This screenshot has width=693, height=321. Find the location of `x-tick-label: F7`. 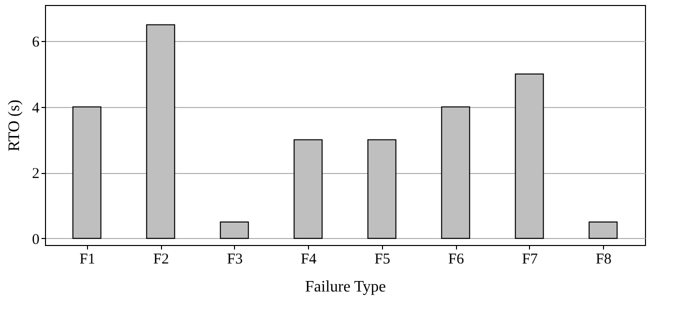

x-tick-label: F7 is located at coordinates (530, 260).